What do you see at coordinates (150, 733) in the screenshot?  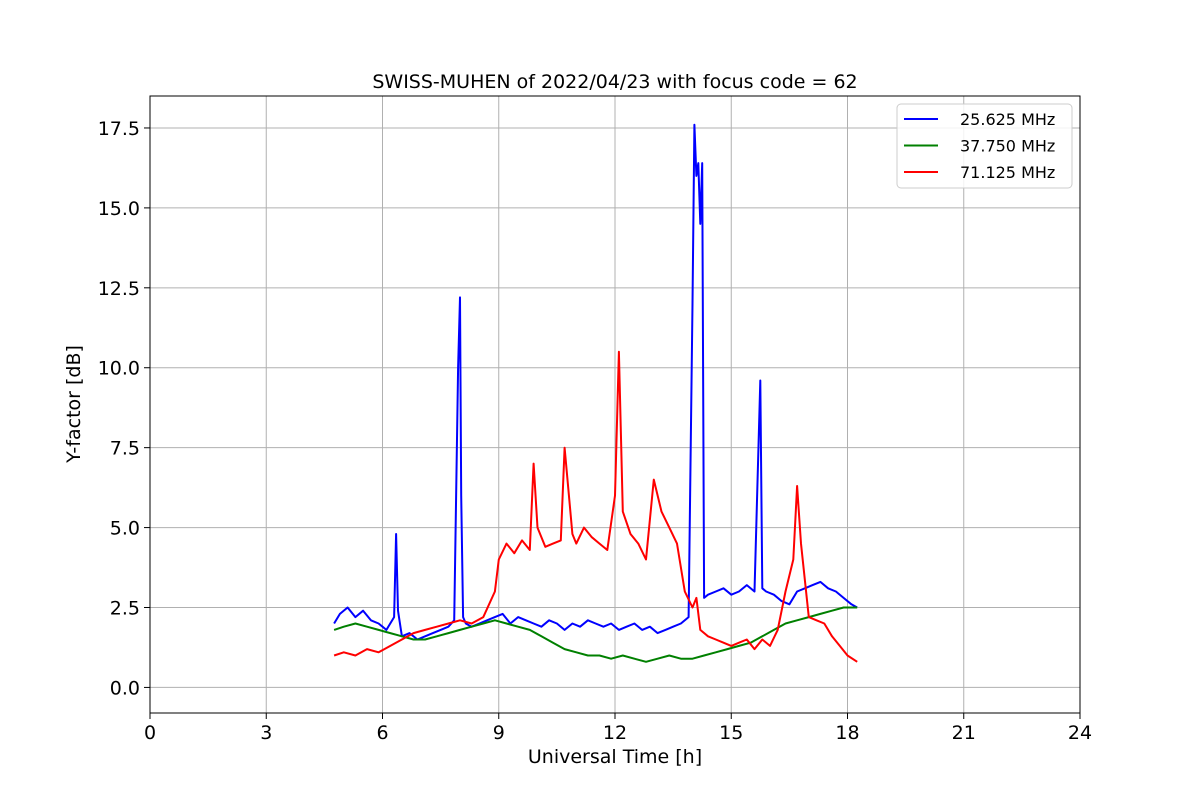 I see `x-tick-label: 0` at bounding box center [150, 733].